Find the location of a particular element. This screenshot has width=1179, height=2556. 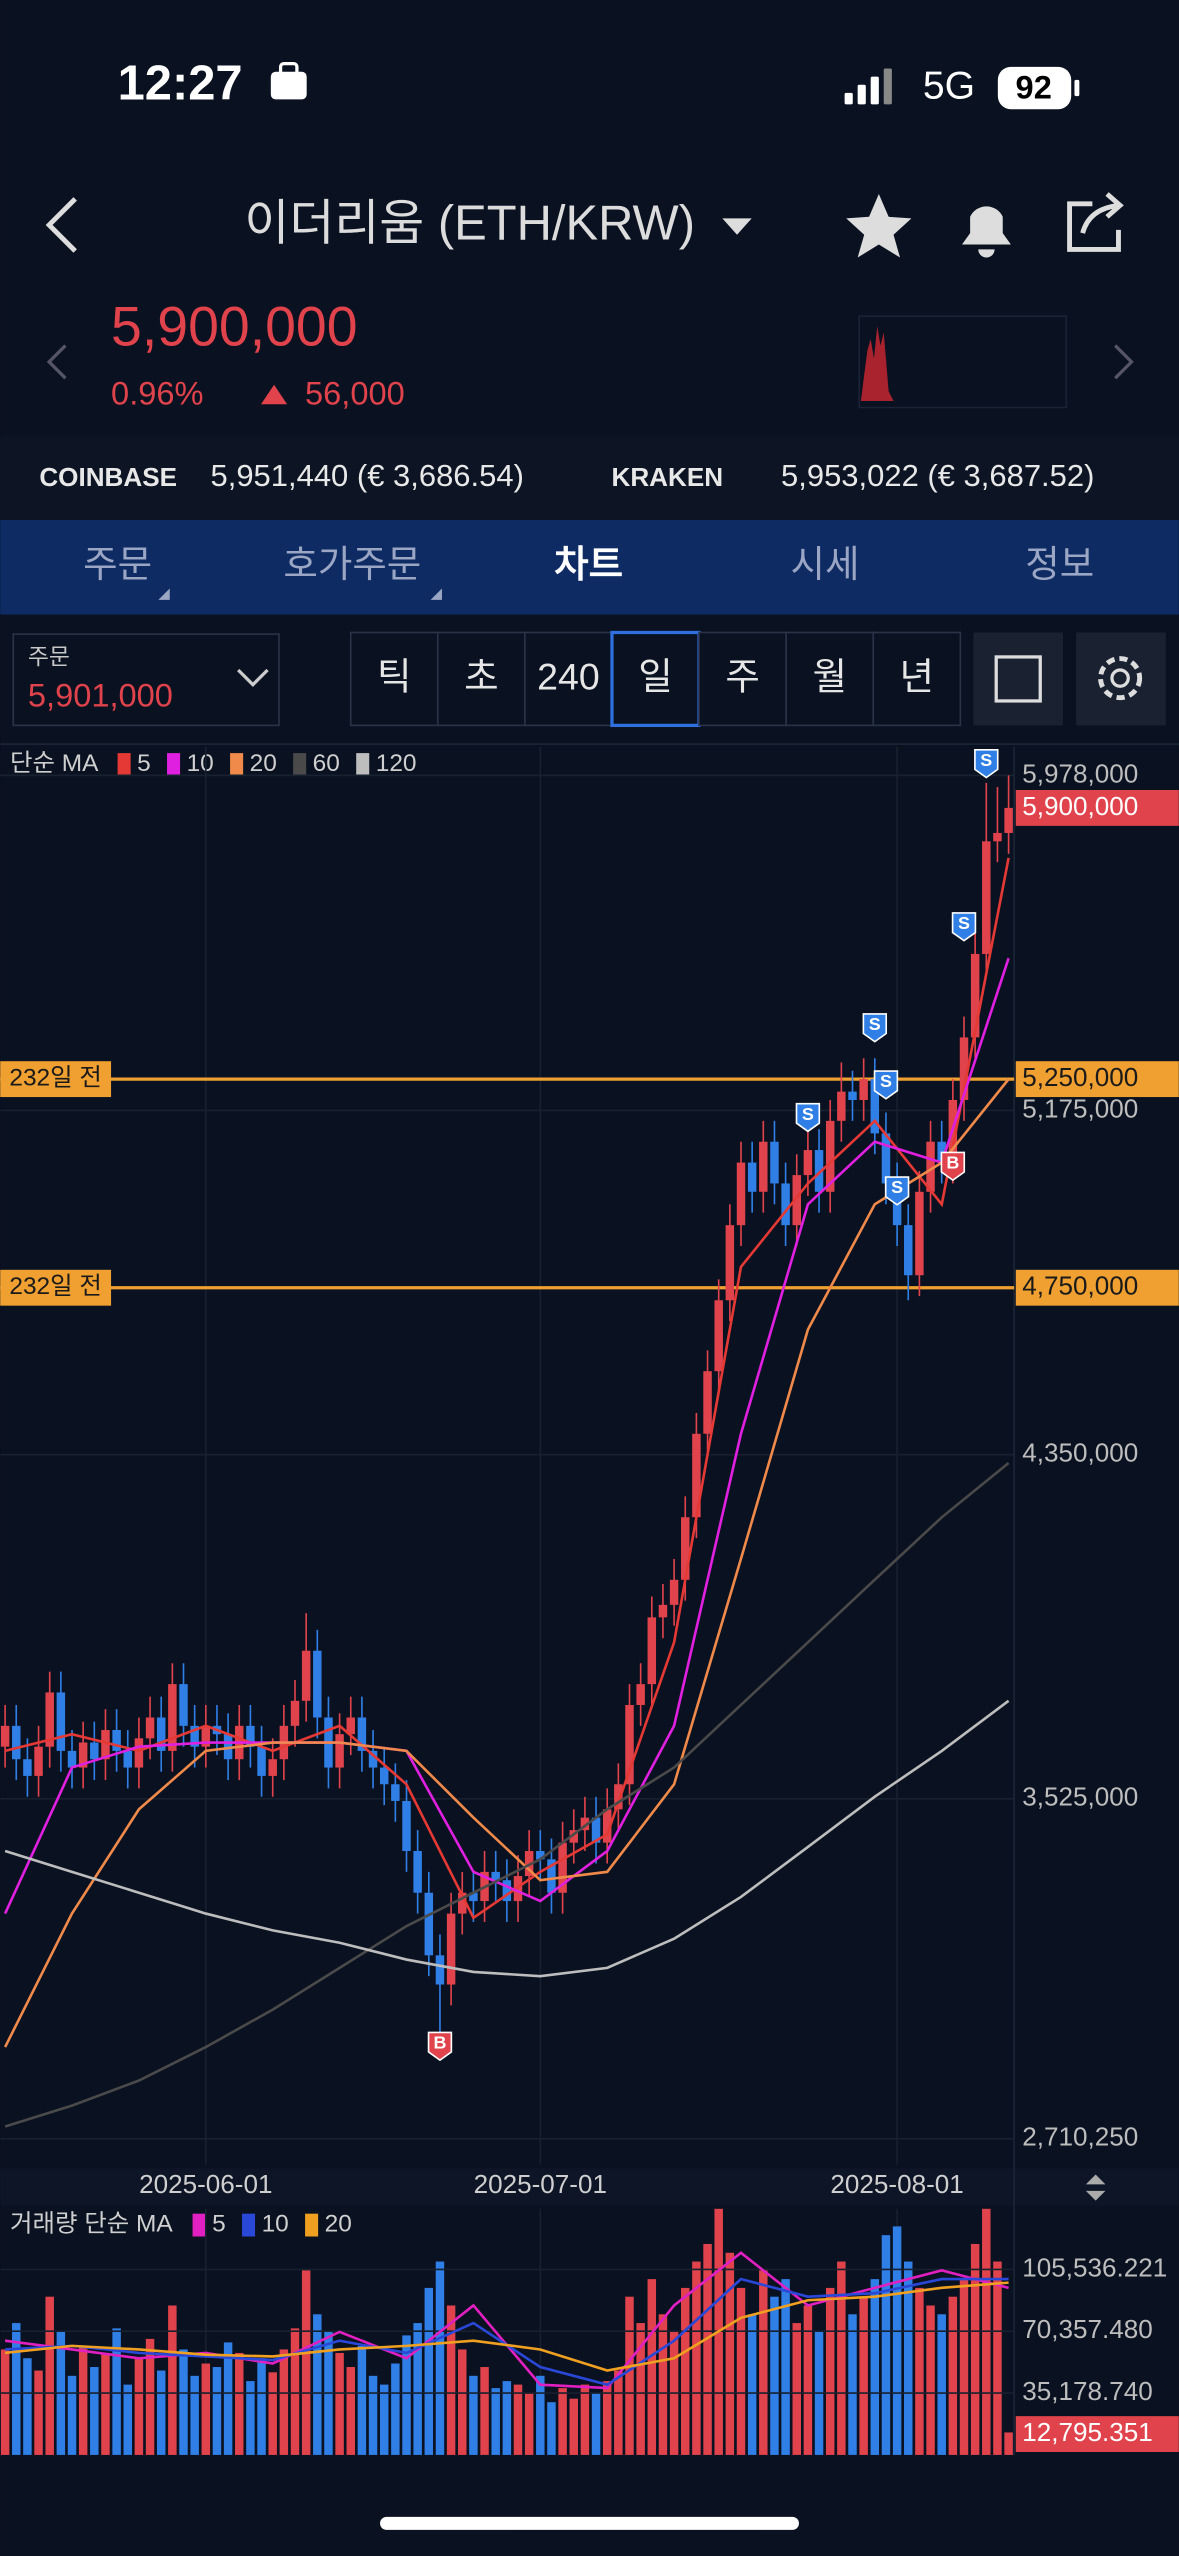

sparkline is located at coordinates (877, 364).